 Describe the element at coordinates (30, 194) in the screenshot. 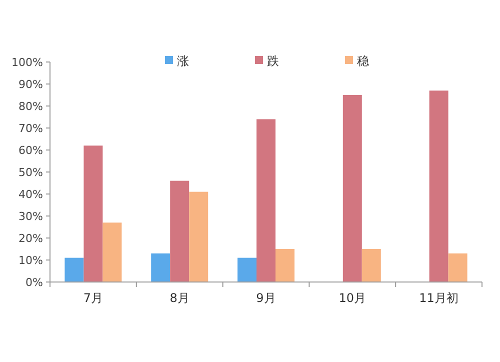

I see `y-tick-label: 40%` at that location.